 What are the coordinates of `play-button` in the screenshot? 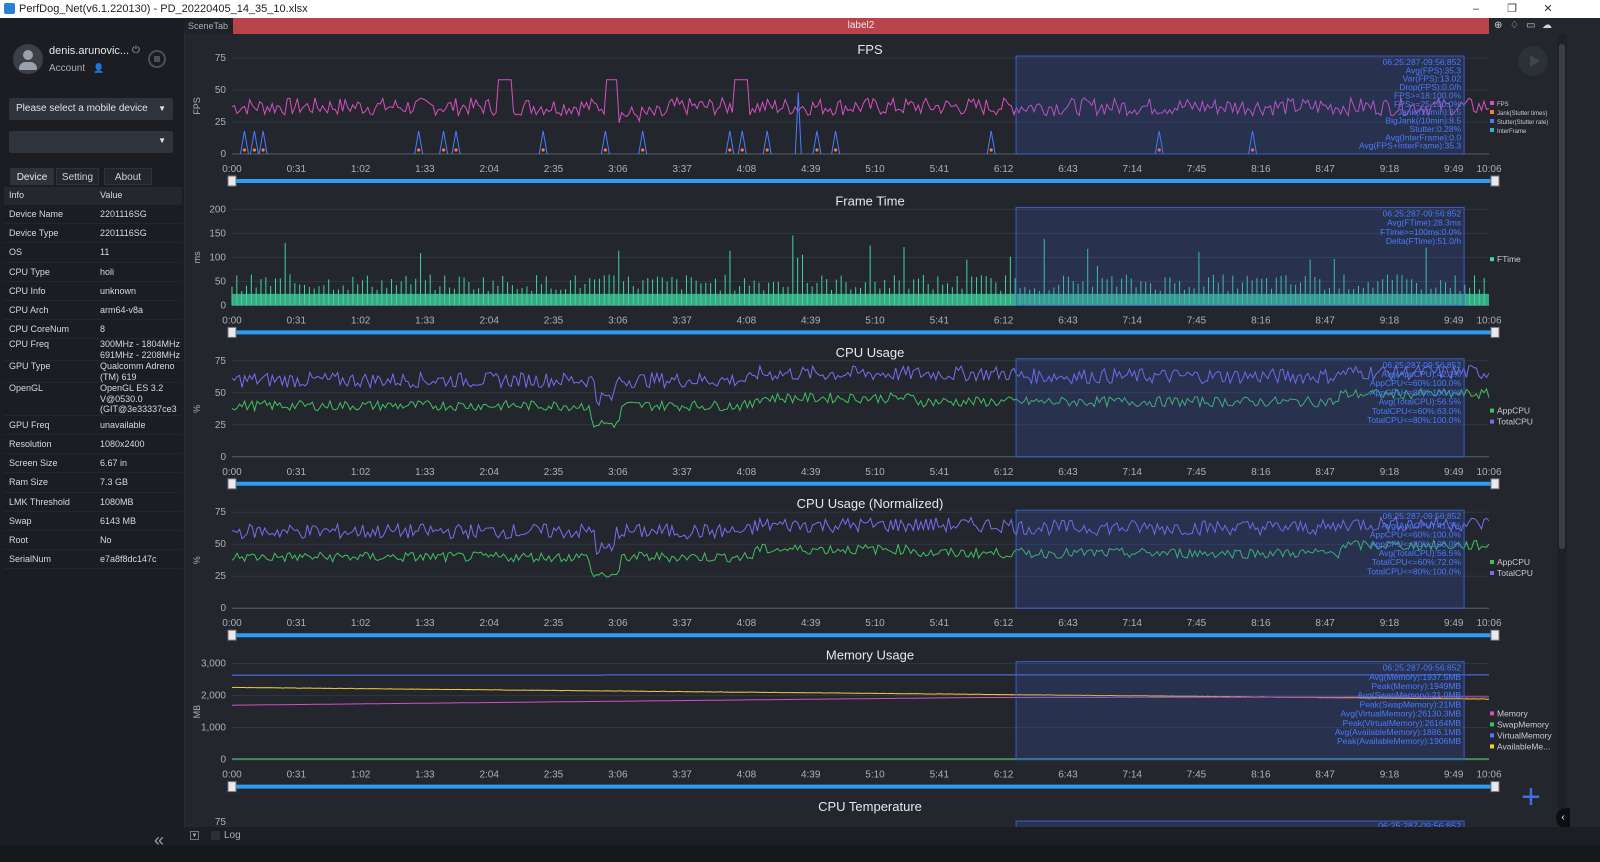 It's located at (1533, 61).